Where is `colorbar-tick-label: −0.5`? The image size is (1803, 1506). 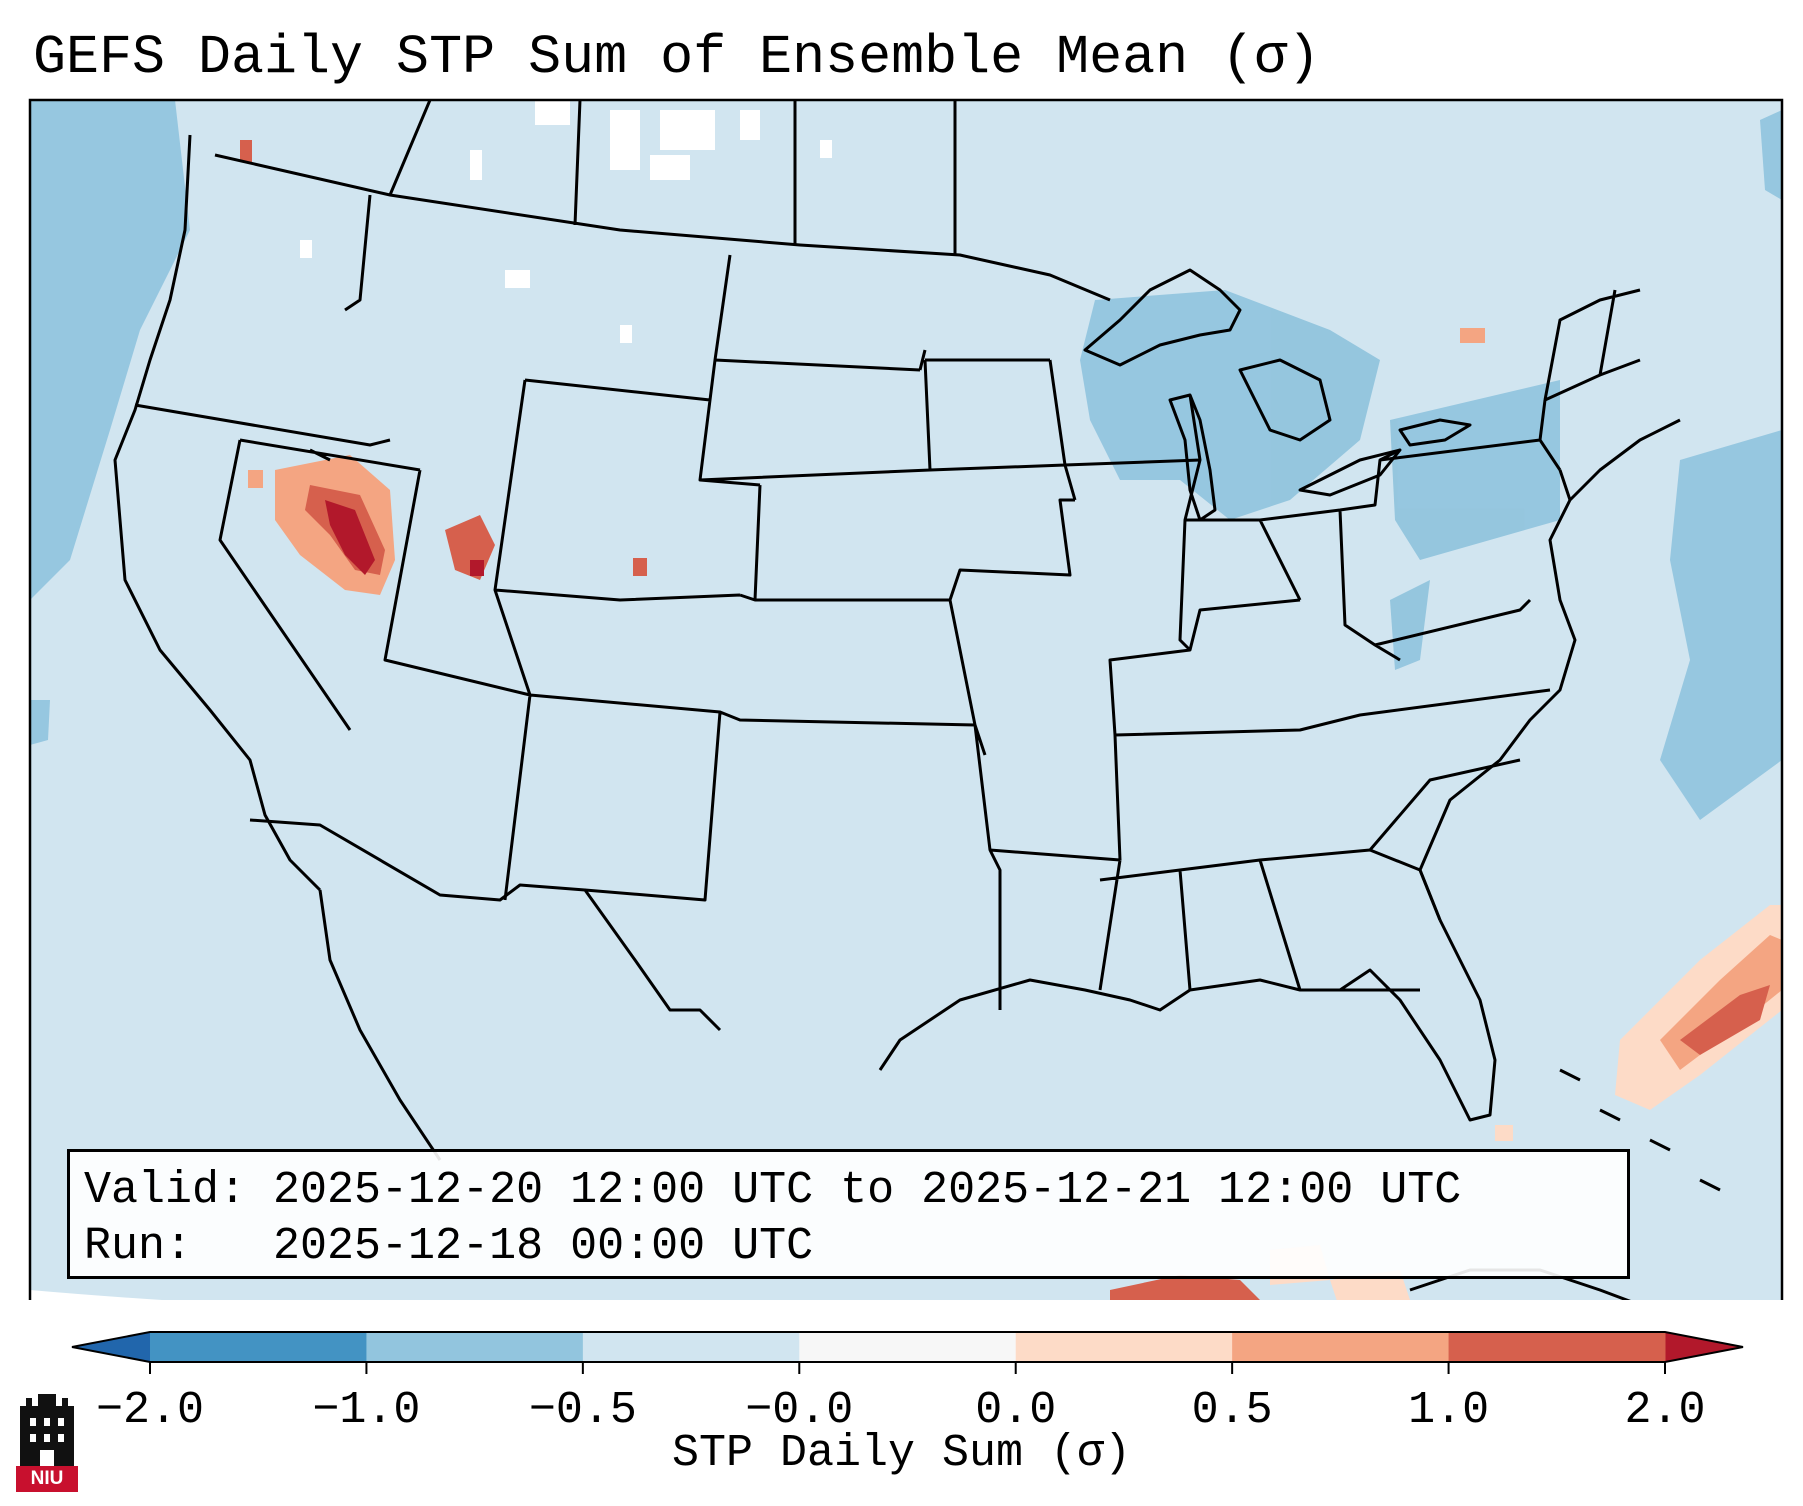 colorbar-tick-label: −0.5 is located at coordinates (583, 1407).